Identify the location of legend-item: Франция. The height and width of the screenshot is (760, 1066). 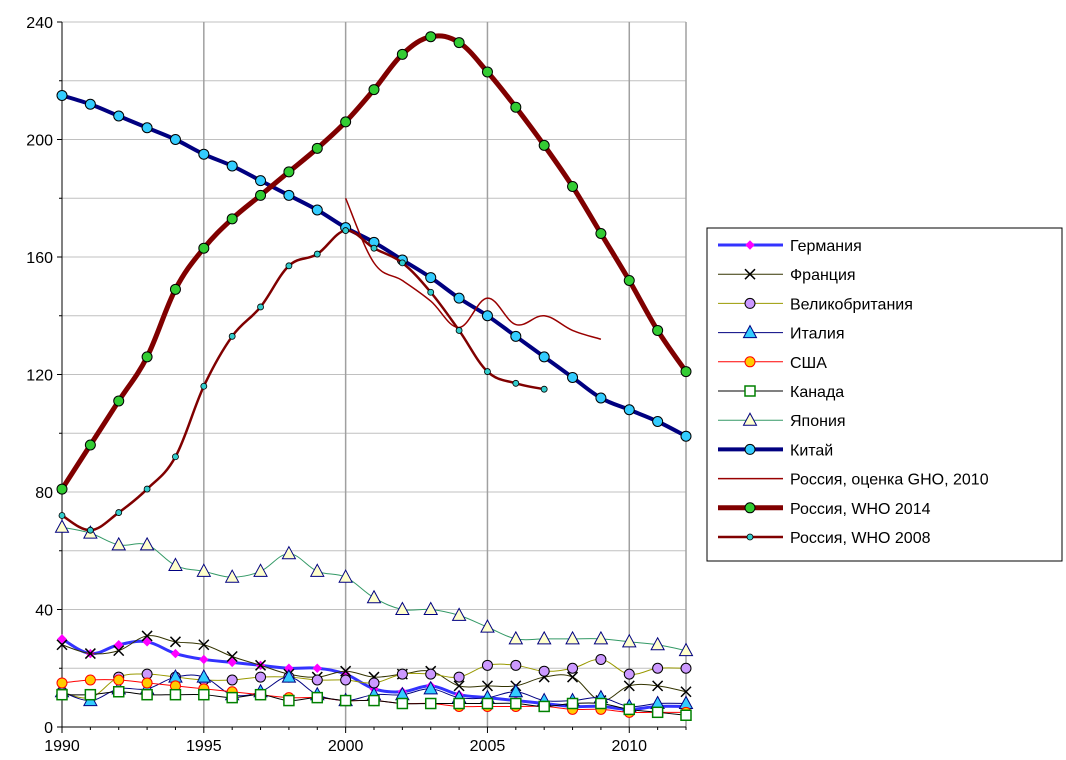
(787, 275).